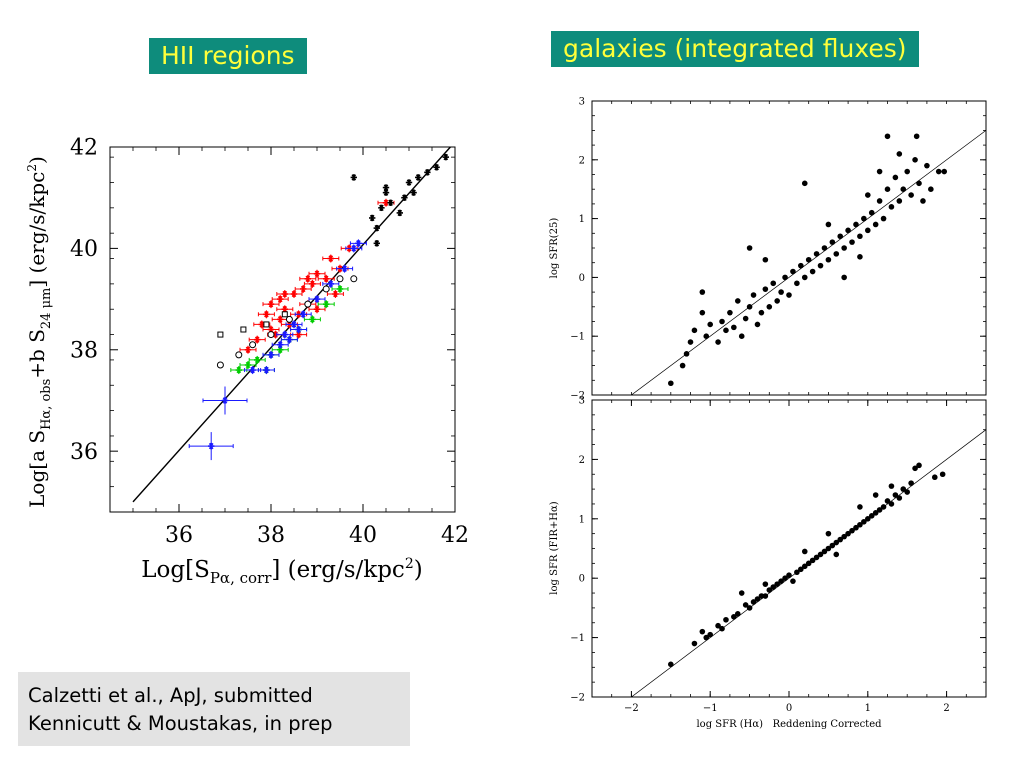  I want to click on rt-y-axis-label: log SFR(25), so click(554, 248).